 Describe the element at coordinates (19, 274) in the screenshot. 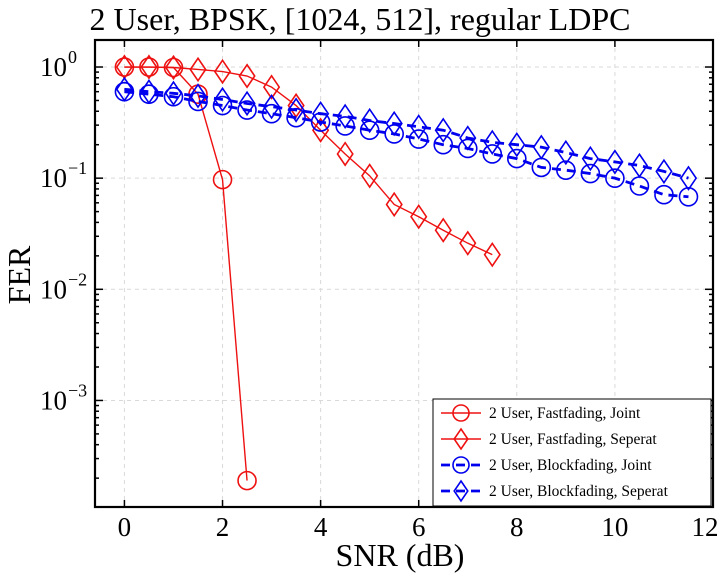

I see `y-axis-label: FER` at that location.